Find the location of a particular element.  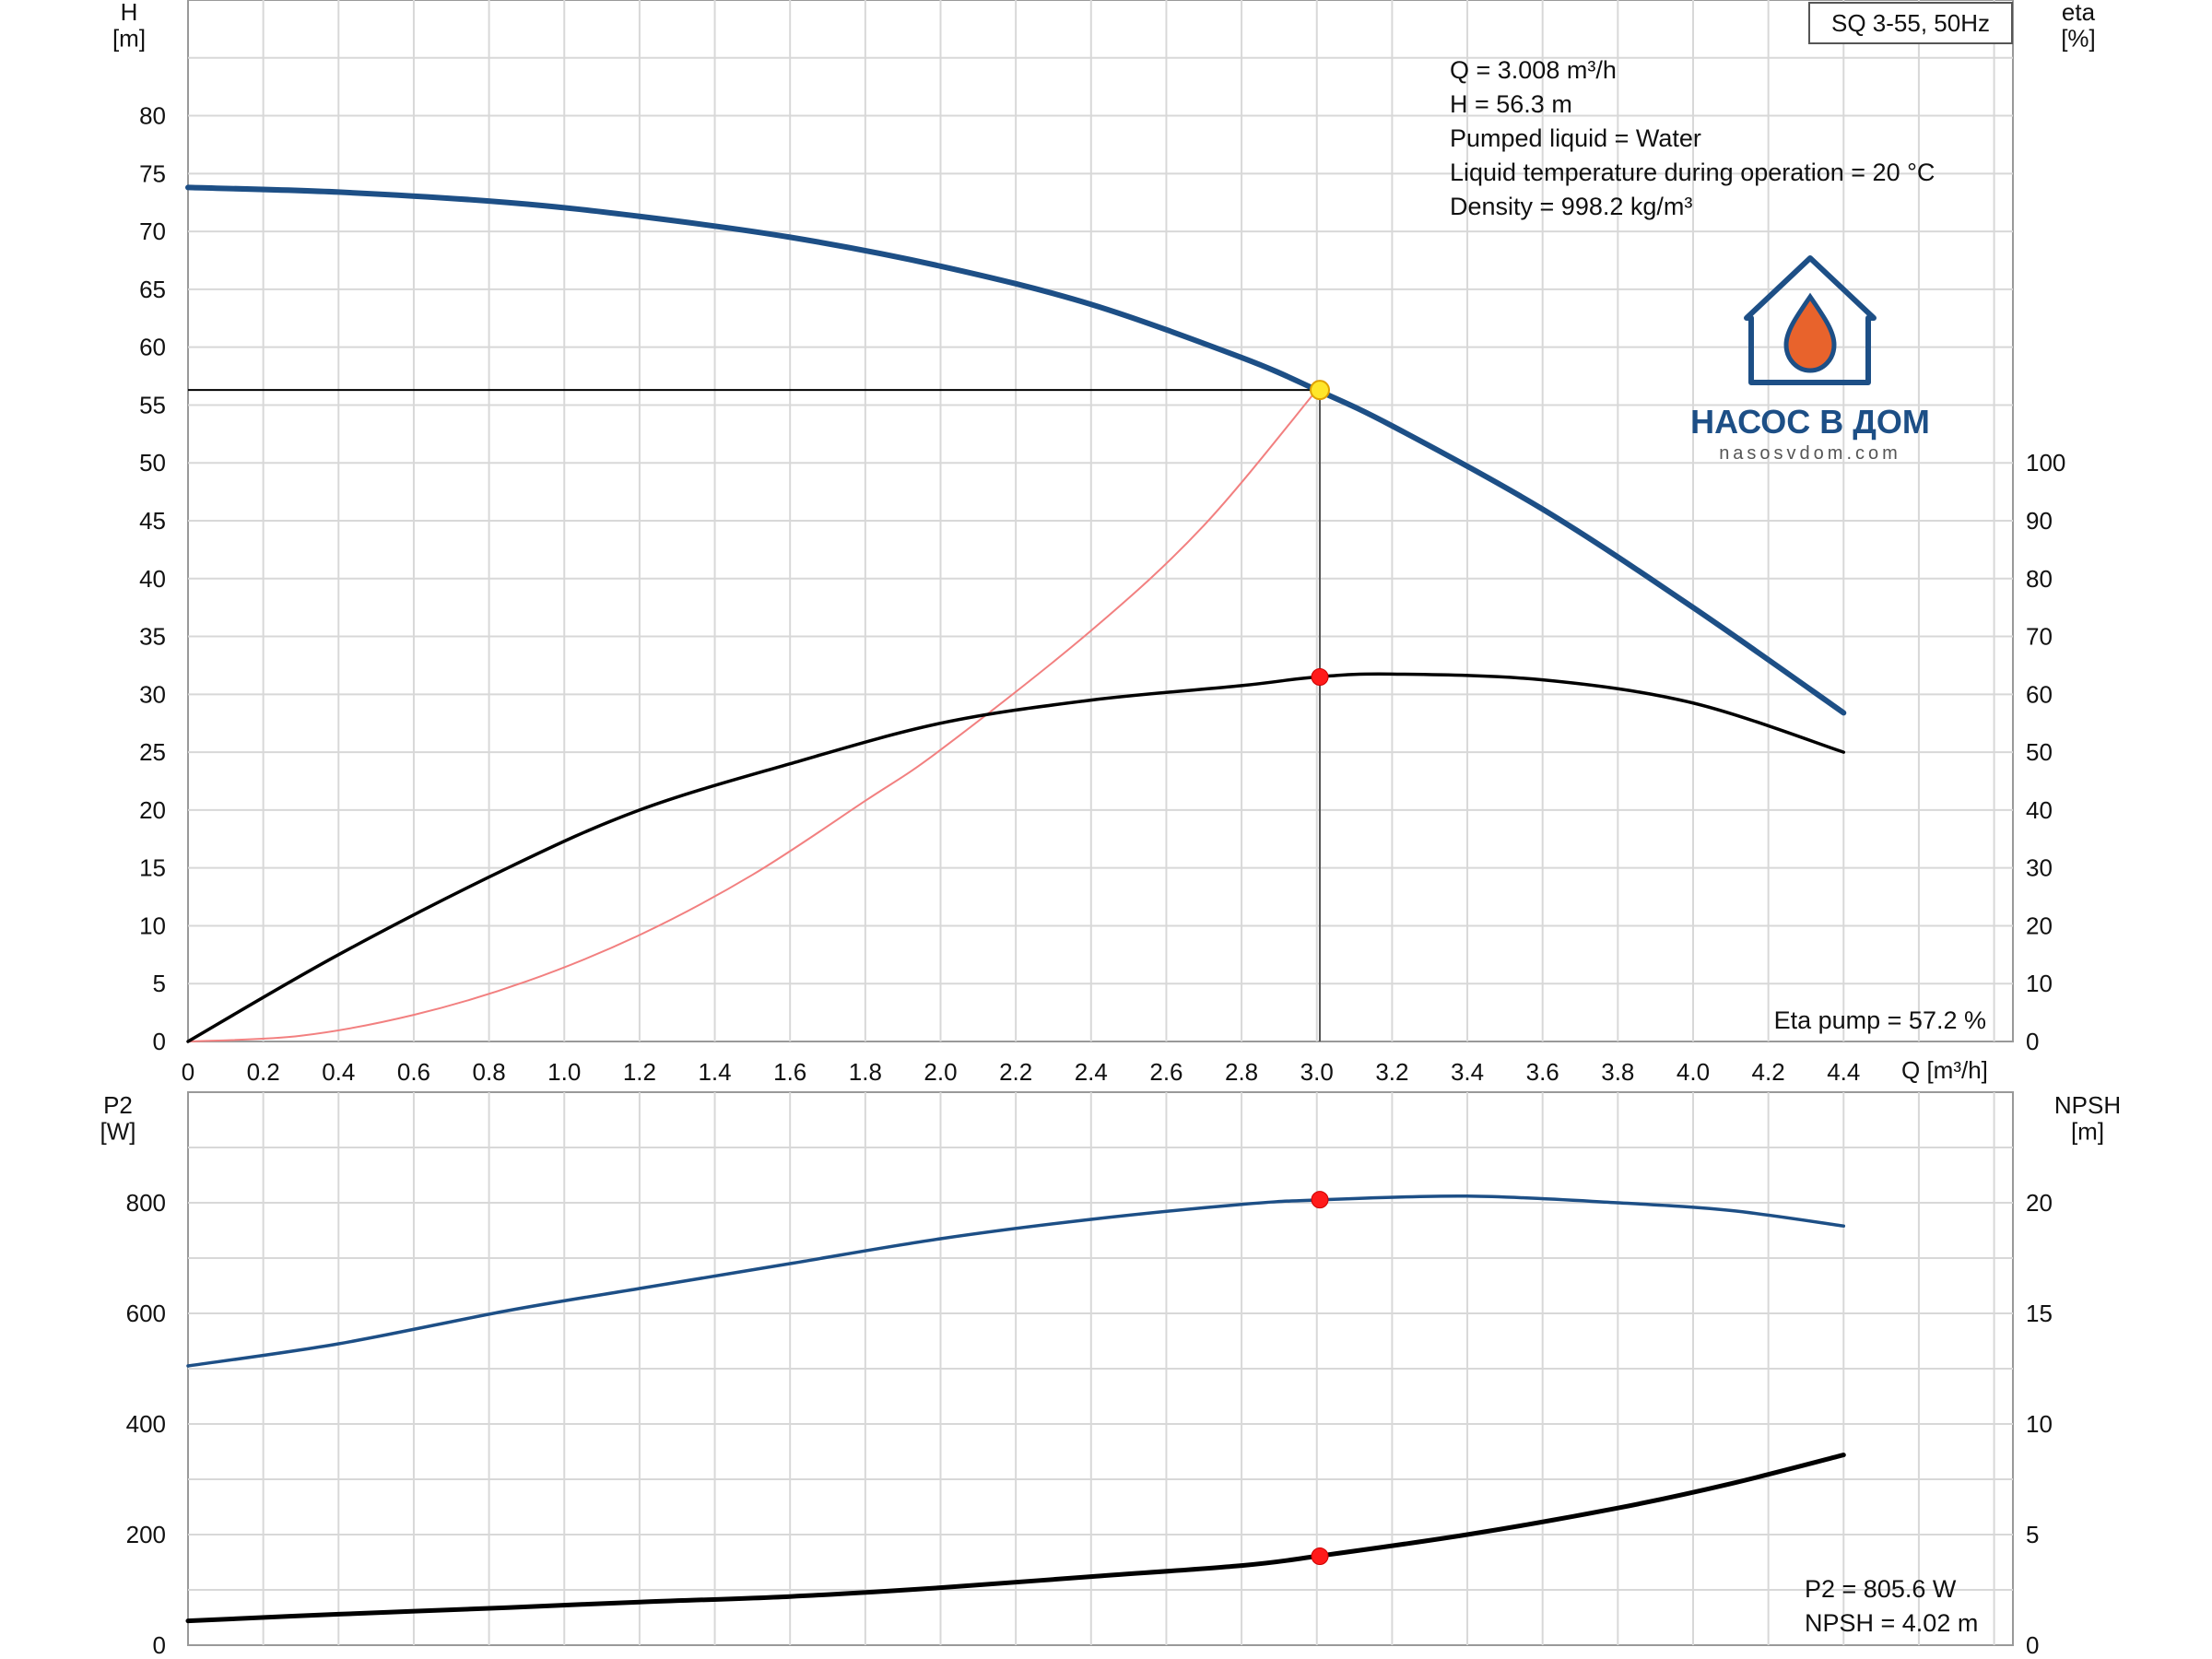

y2-tick-label: 10 is located at coordinates (2039, 983).